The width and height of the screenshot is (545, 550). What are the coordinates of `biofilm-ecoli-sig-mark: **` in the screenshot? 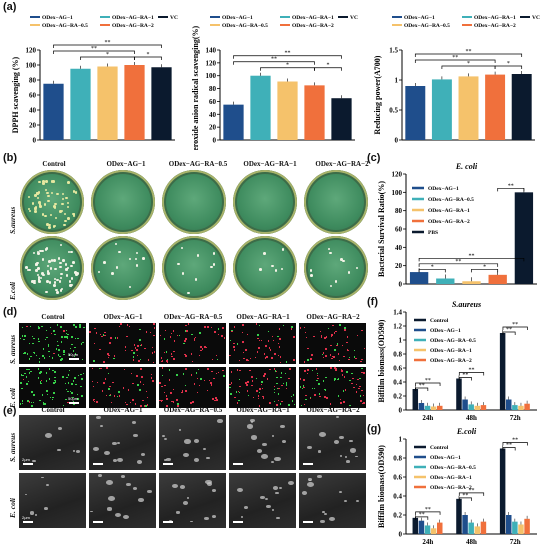 It's located at (422, 515).